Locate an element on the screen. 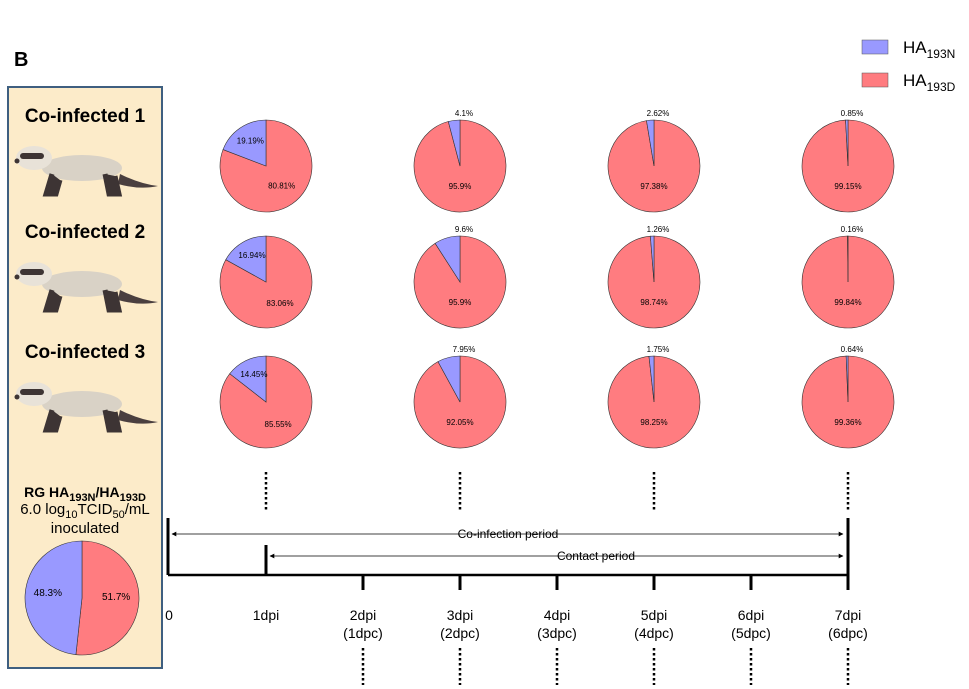 Image resolution: width=969 pixels, height=689 pixels. pie-label: 9.6% is located at coordinates (464, 229).